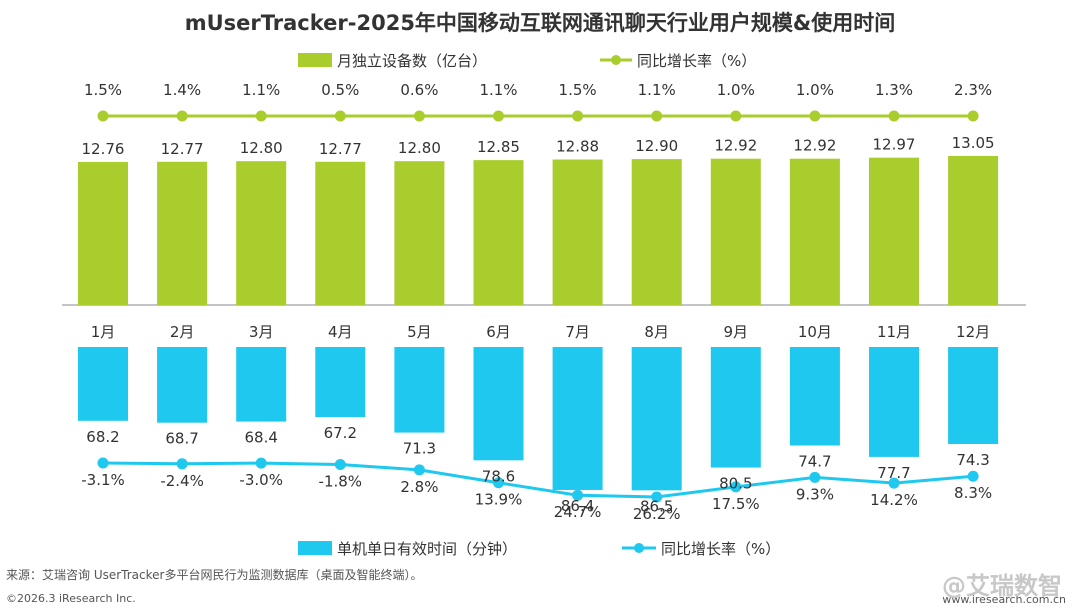  Describe the element at coordinates (182, 481) in the screenshot. I see `time-yoy-label: -2.4%` at that location.